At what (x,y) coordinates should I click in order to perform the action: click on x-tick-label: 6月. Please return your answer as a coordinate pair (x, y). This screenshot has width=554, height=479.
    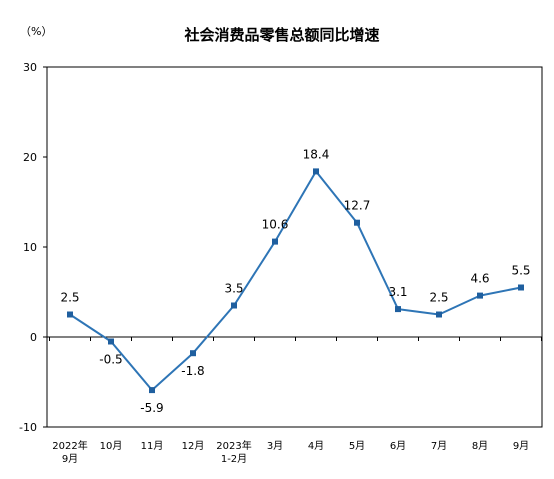
    Looking at the image, I should click on (398, 446).